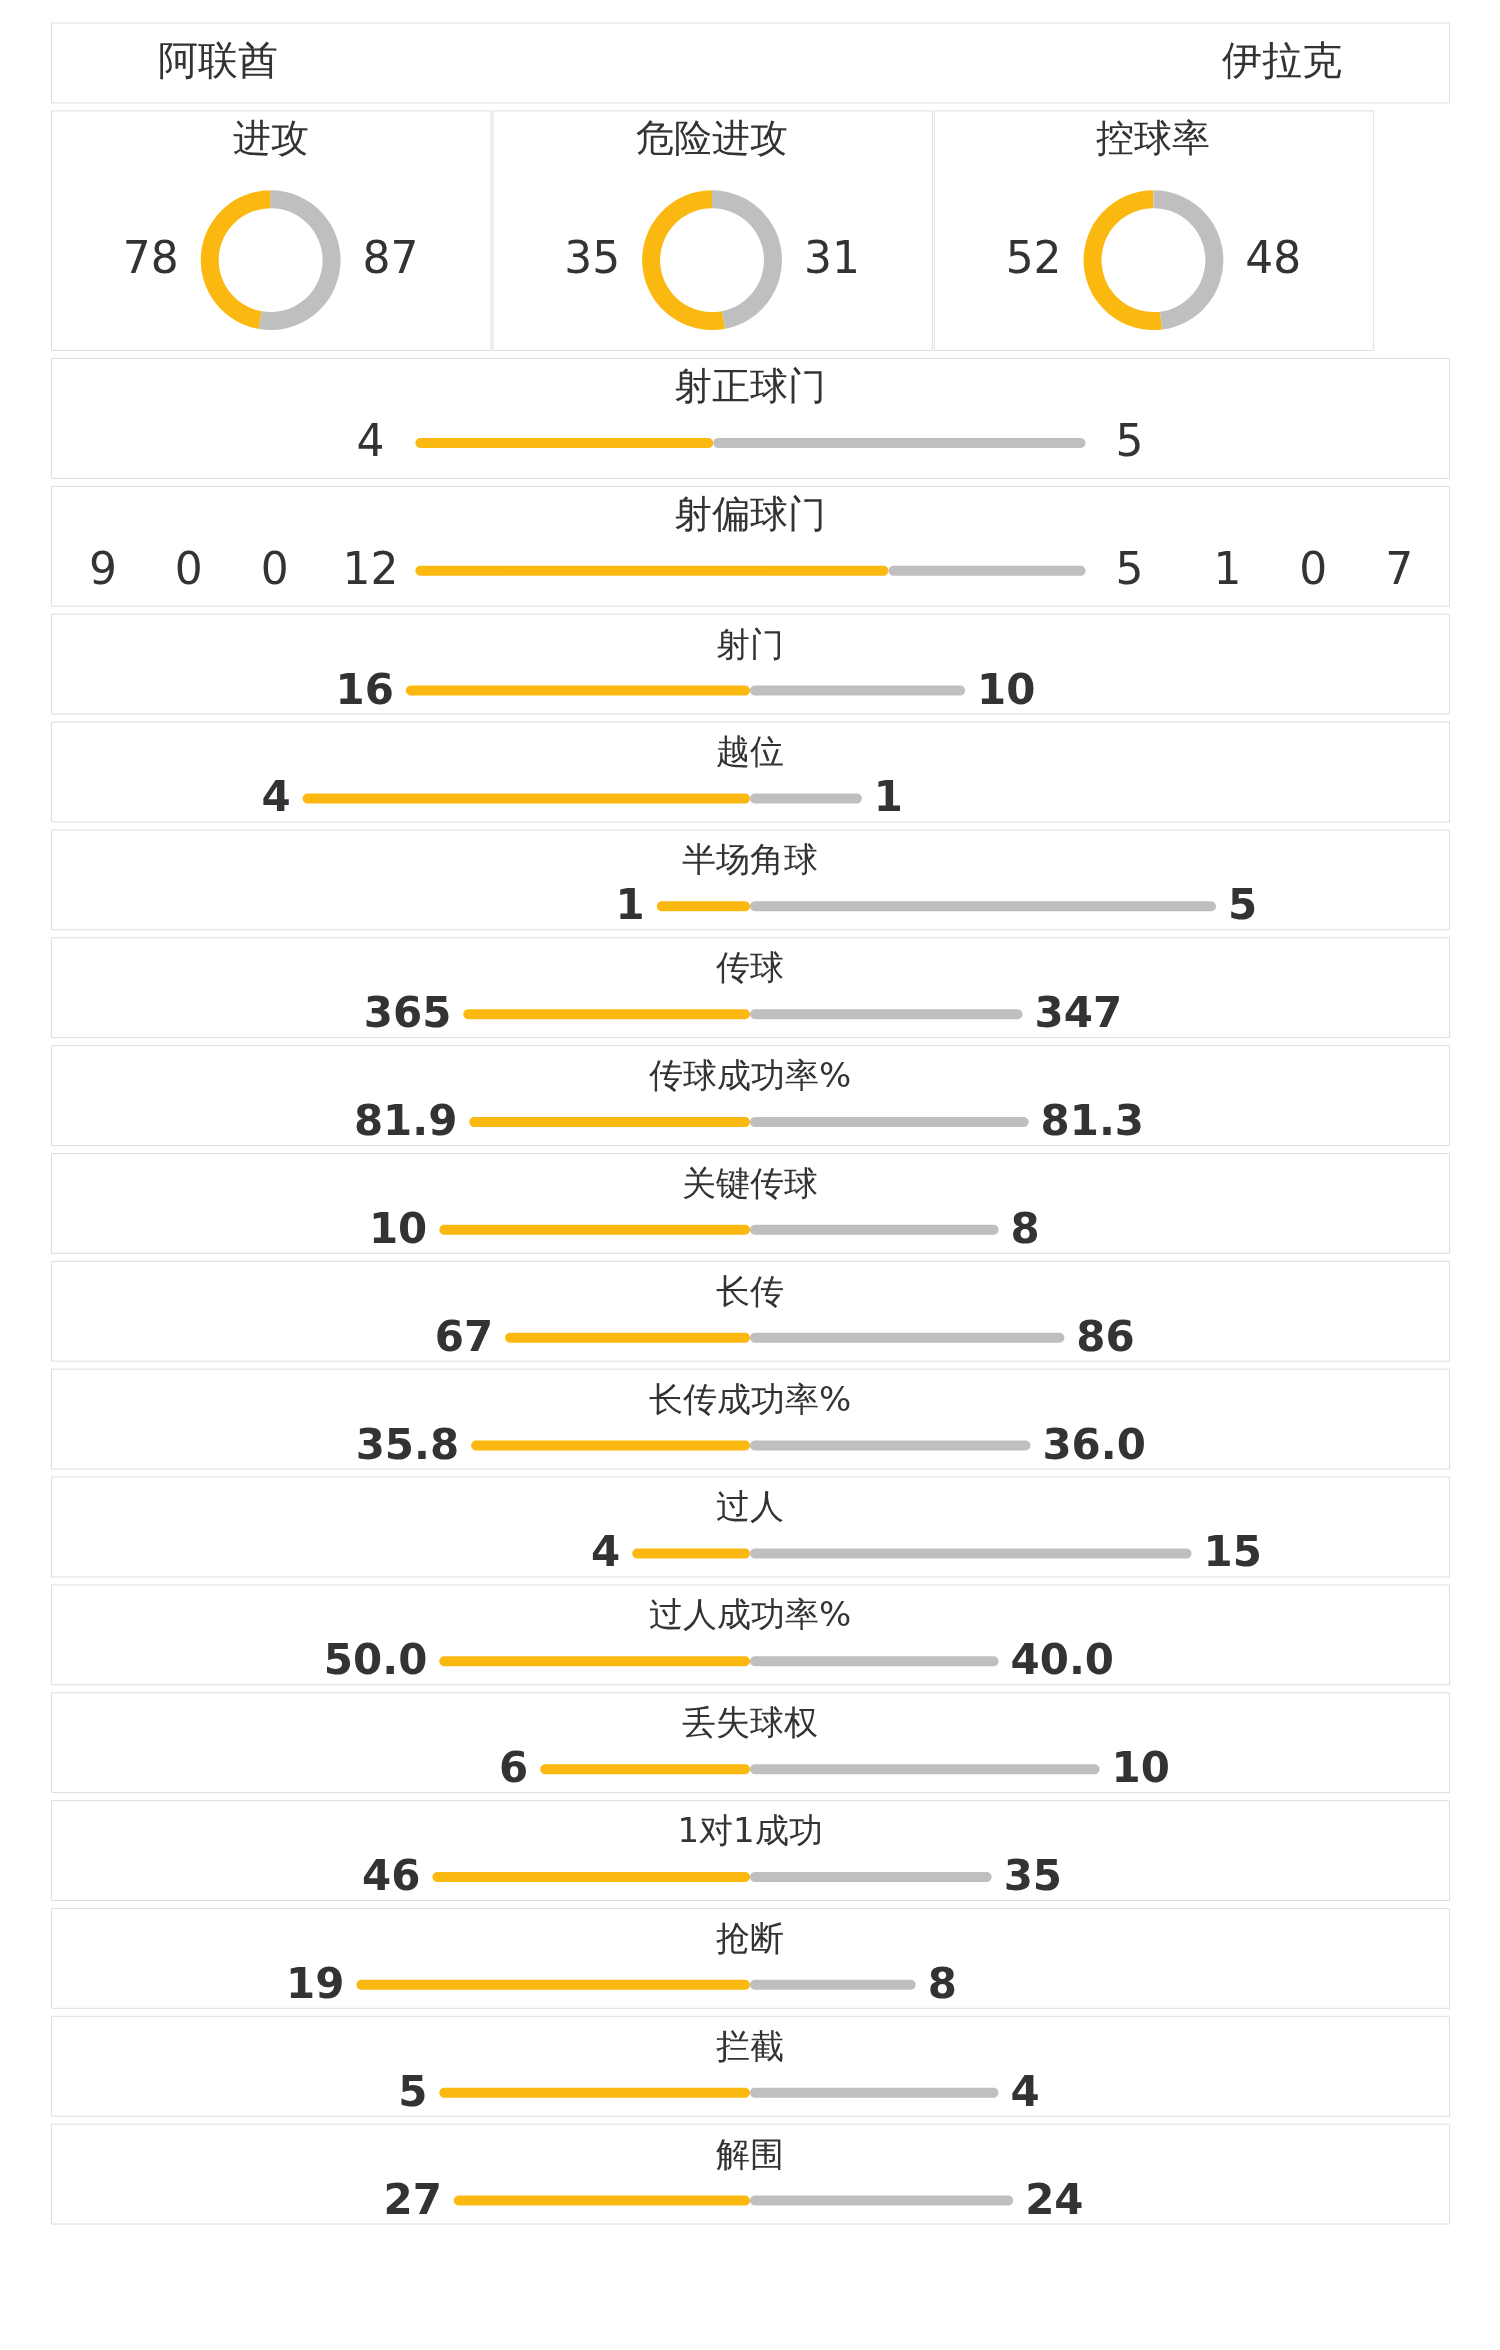 Image resolution: width=1500 pixels, height=2350 pixels. What do you see at coordinates (750, 1182) in the screenshot?
I see `y-tick-label: 关键传球` at bounding box center [750, 1182].